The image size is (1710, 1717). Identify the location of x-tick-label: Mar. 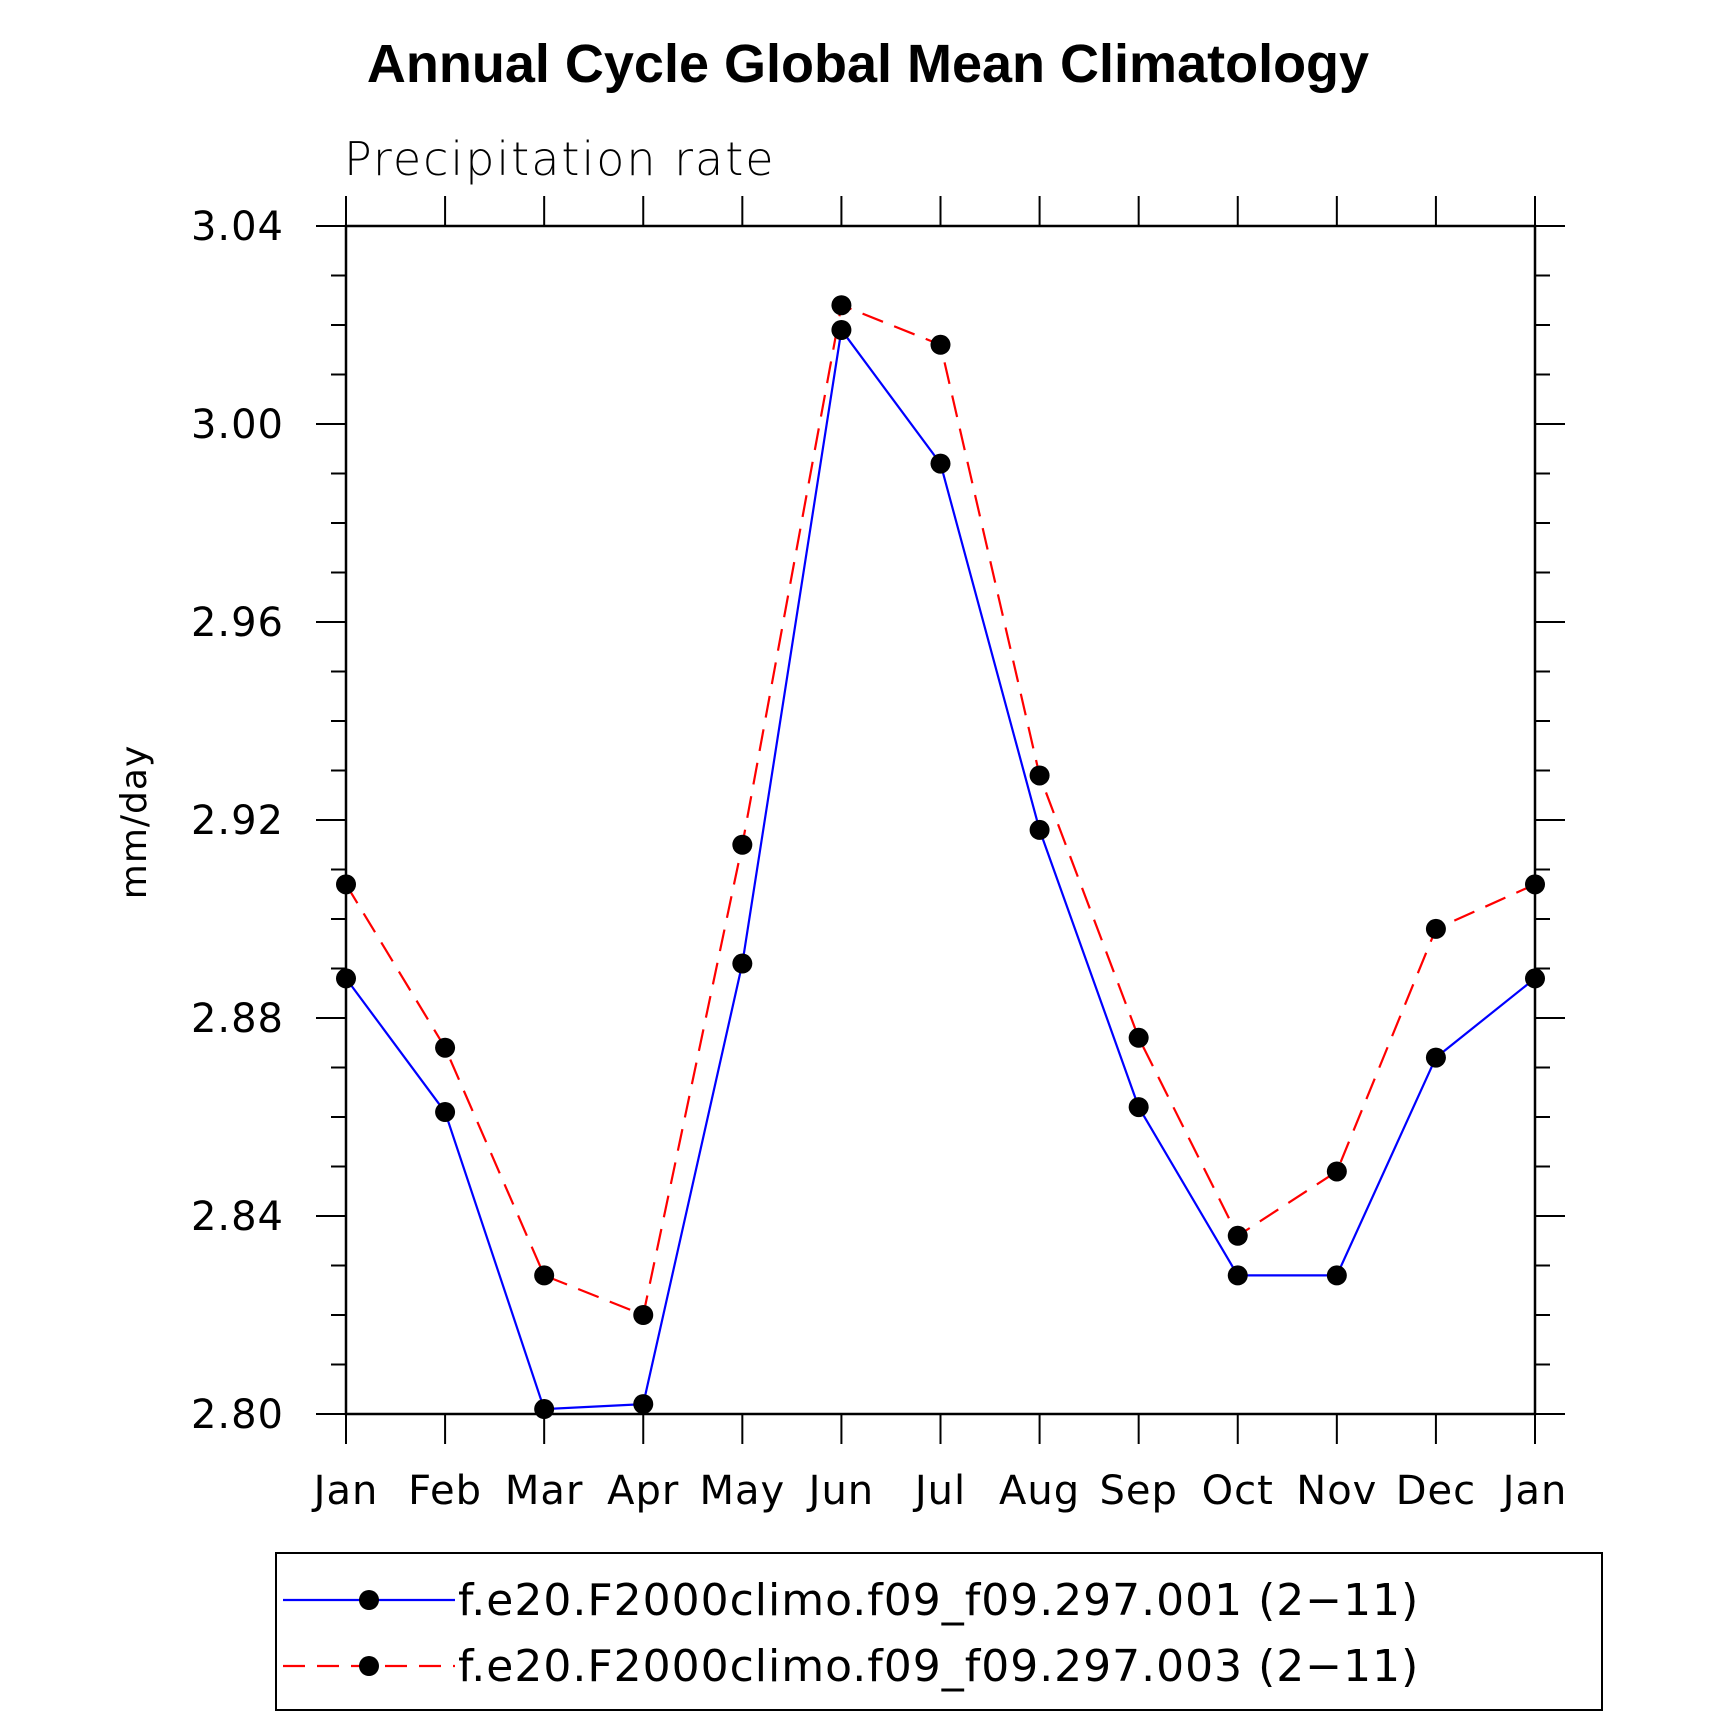
(544, 1491).